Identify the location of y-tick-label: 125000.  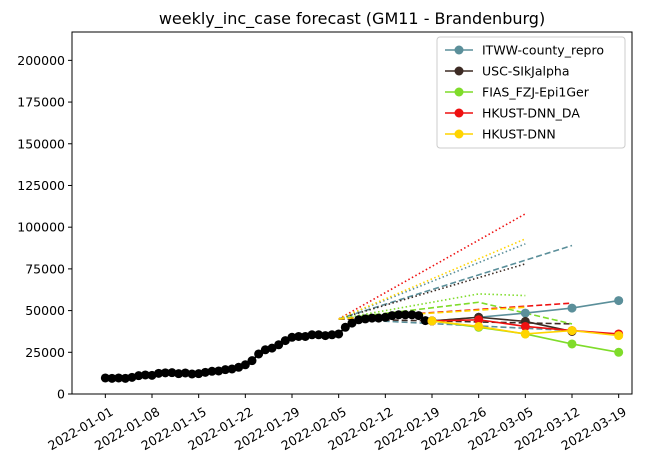
(41, 185).